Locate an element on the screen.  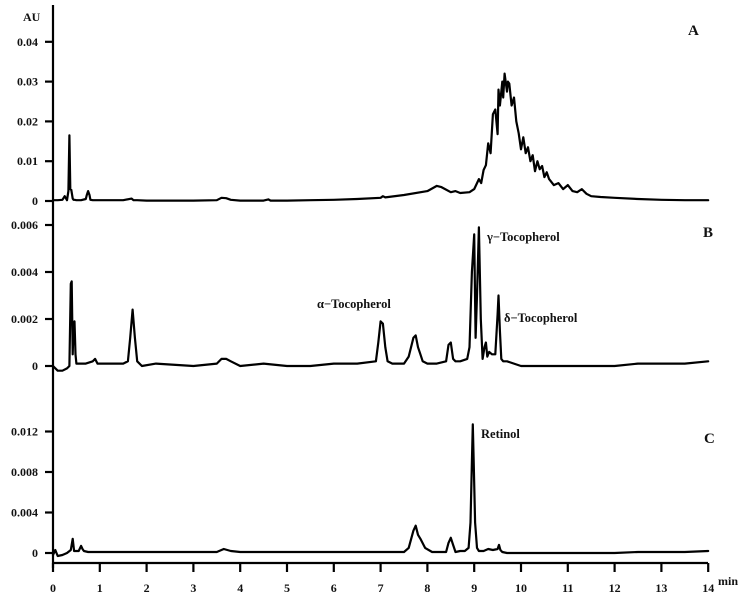
panel-b-letter: B is located at coordinates (708, 233).